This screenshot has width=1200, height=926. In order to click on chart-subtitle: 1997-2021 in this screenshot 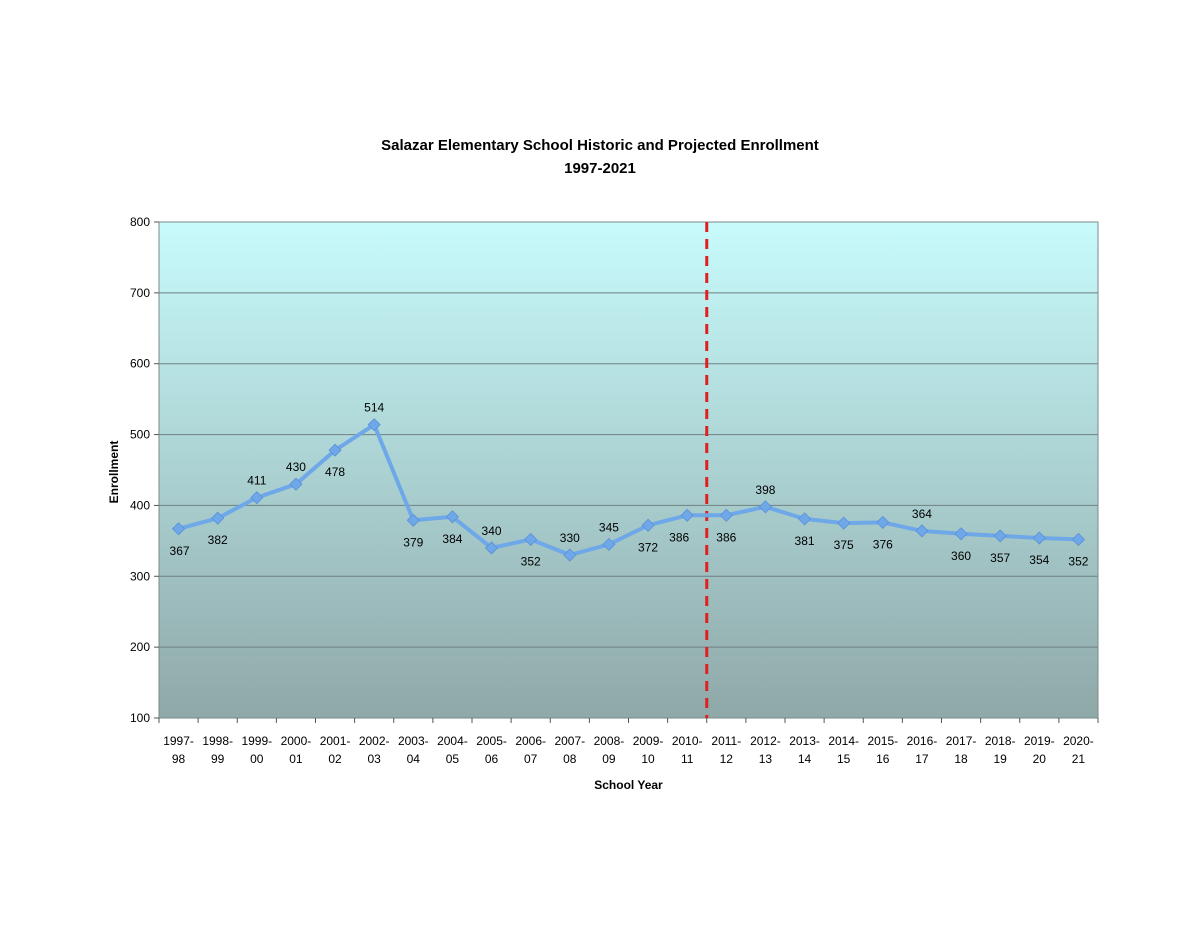, I will do `click(600, 168)`.